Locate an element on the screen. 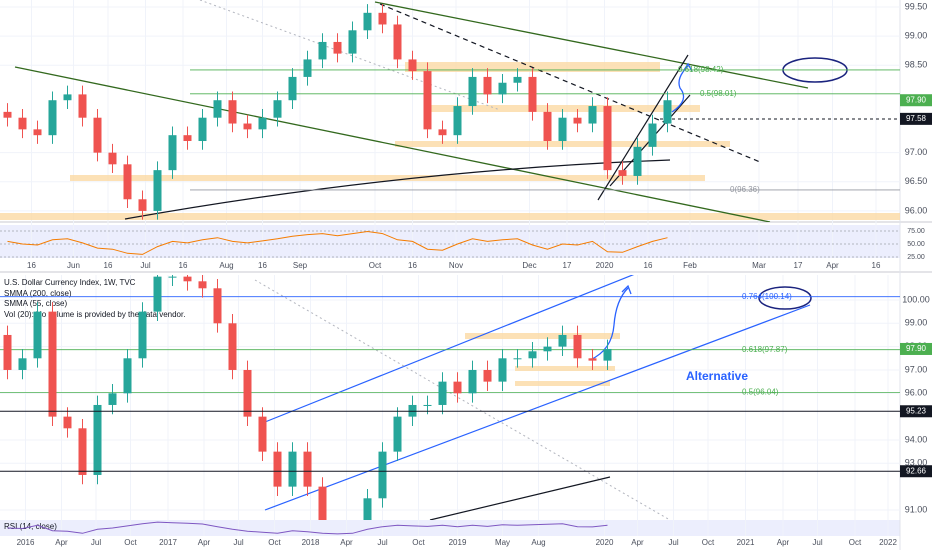  y-tick-label: 99.50 is located at coordinates (916, 6).